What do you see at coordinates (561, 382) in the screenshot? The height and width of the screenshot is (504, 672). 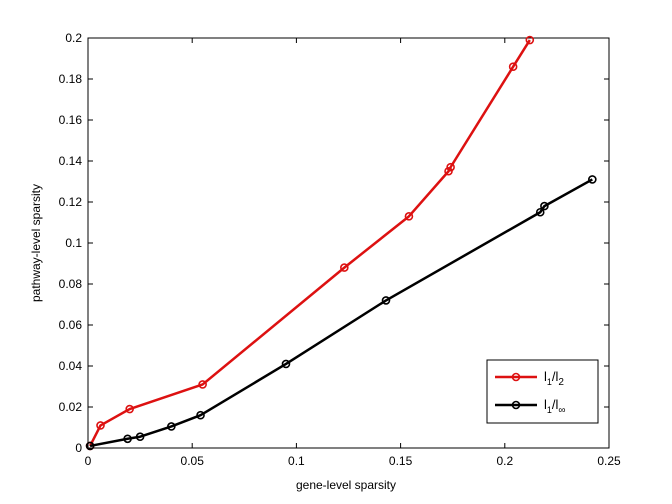 I see `legend-label-sub2: 2` at bounding box center [561, 382].